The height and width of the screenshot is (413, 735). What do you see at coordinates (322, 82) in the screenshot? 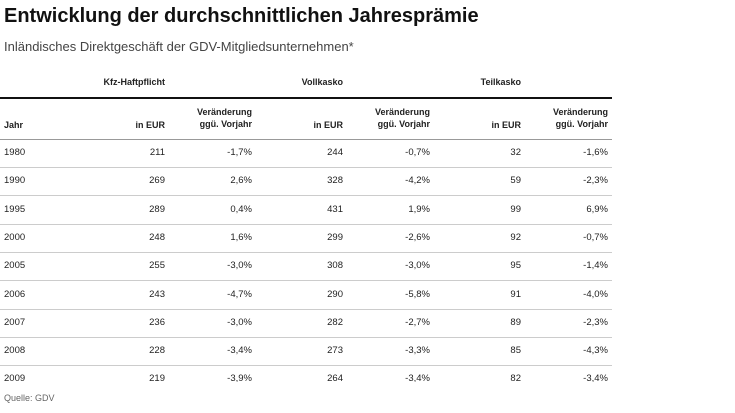
I see `group-header: Vollkasko` at bounding box center [322, 82].